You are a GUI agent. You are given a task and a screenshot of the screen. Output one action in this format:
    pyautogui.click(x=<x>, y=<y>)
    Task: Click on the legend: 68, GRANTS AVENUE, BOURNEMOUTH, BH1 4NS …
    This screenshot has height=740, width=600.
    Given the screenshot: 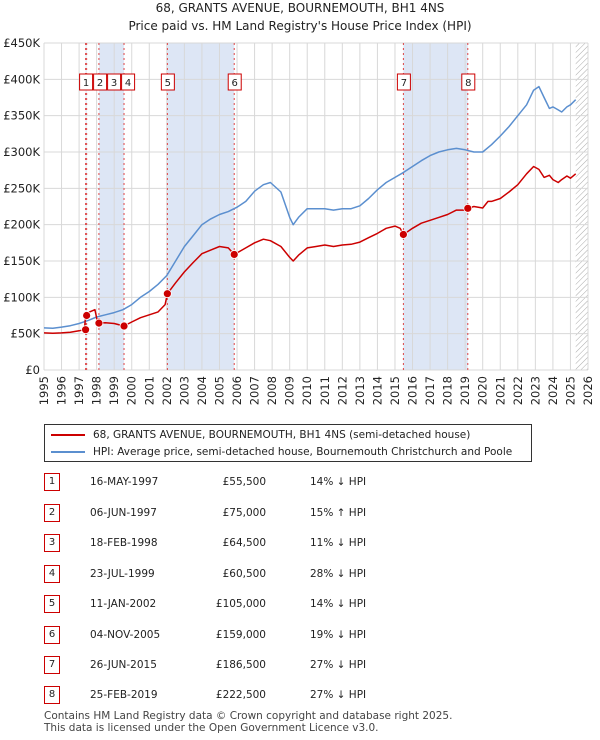 What is the action you would take?
    pyautogui.click(x=288, y=443)
    